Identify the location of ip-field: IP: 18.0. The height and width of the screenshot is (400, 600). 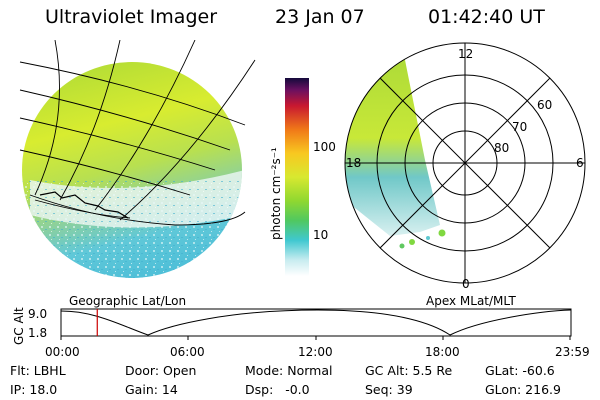
(34, 389).